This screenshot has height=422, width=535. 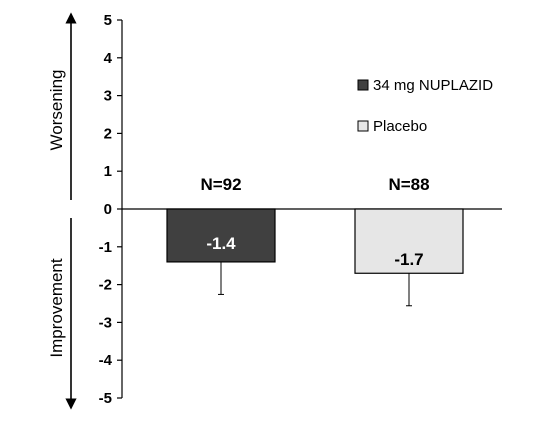 I want to click on y-tick-label: -1, so click(x=105, y=247).